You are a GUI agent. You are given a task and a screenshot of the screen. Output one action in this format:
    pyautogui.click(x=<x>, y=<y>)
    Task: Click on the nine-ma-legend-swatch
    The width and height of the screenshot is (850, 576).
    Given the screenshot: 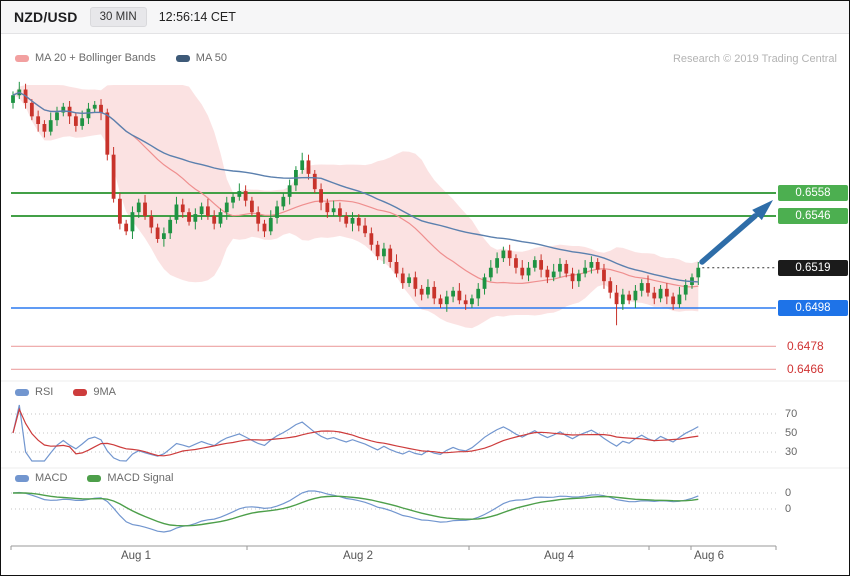 What is the action you would take?
    pyautogui.click(x=80, y=392)
    